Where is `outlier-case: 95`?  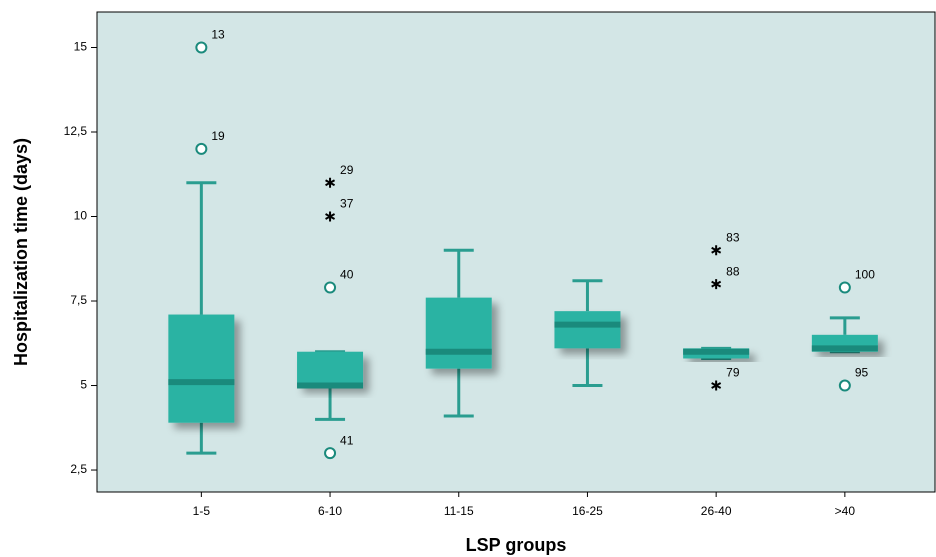 outlier-case: 95 is located at coordinates (862, 373).